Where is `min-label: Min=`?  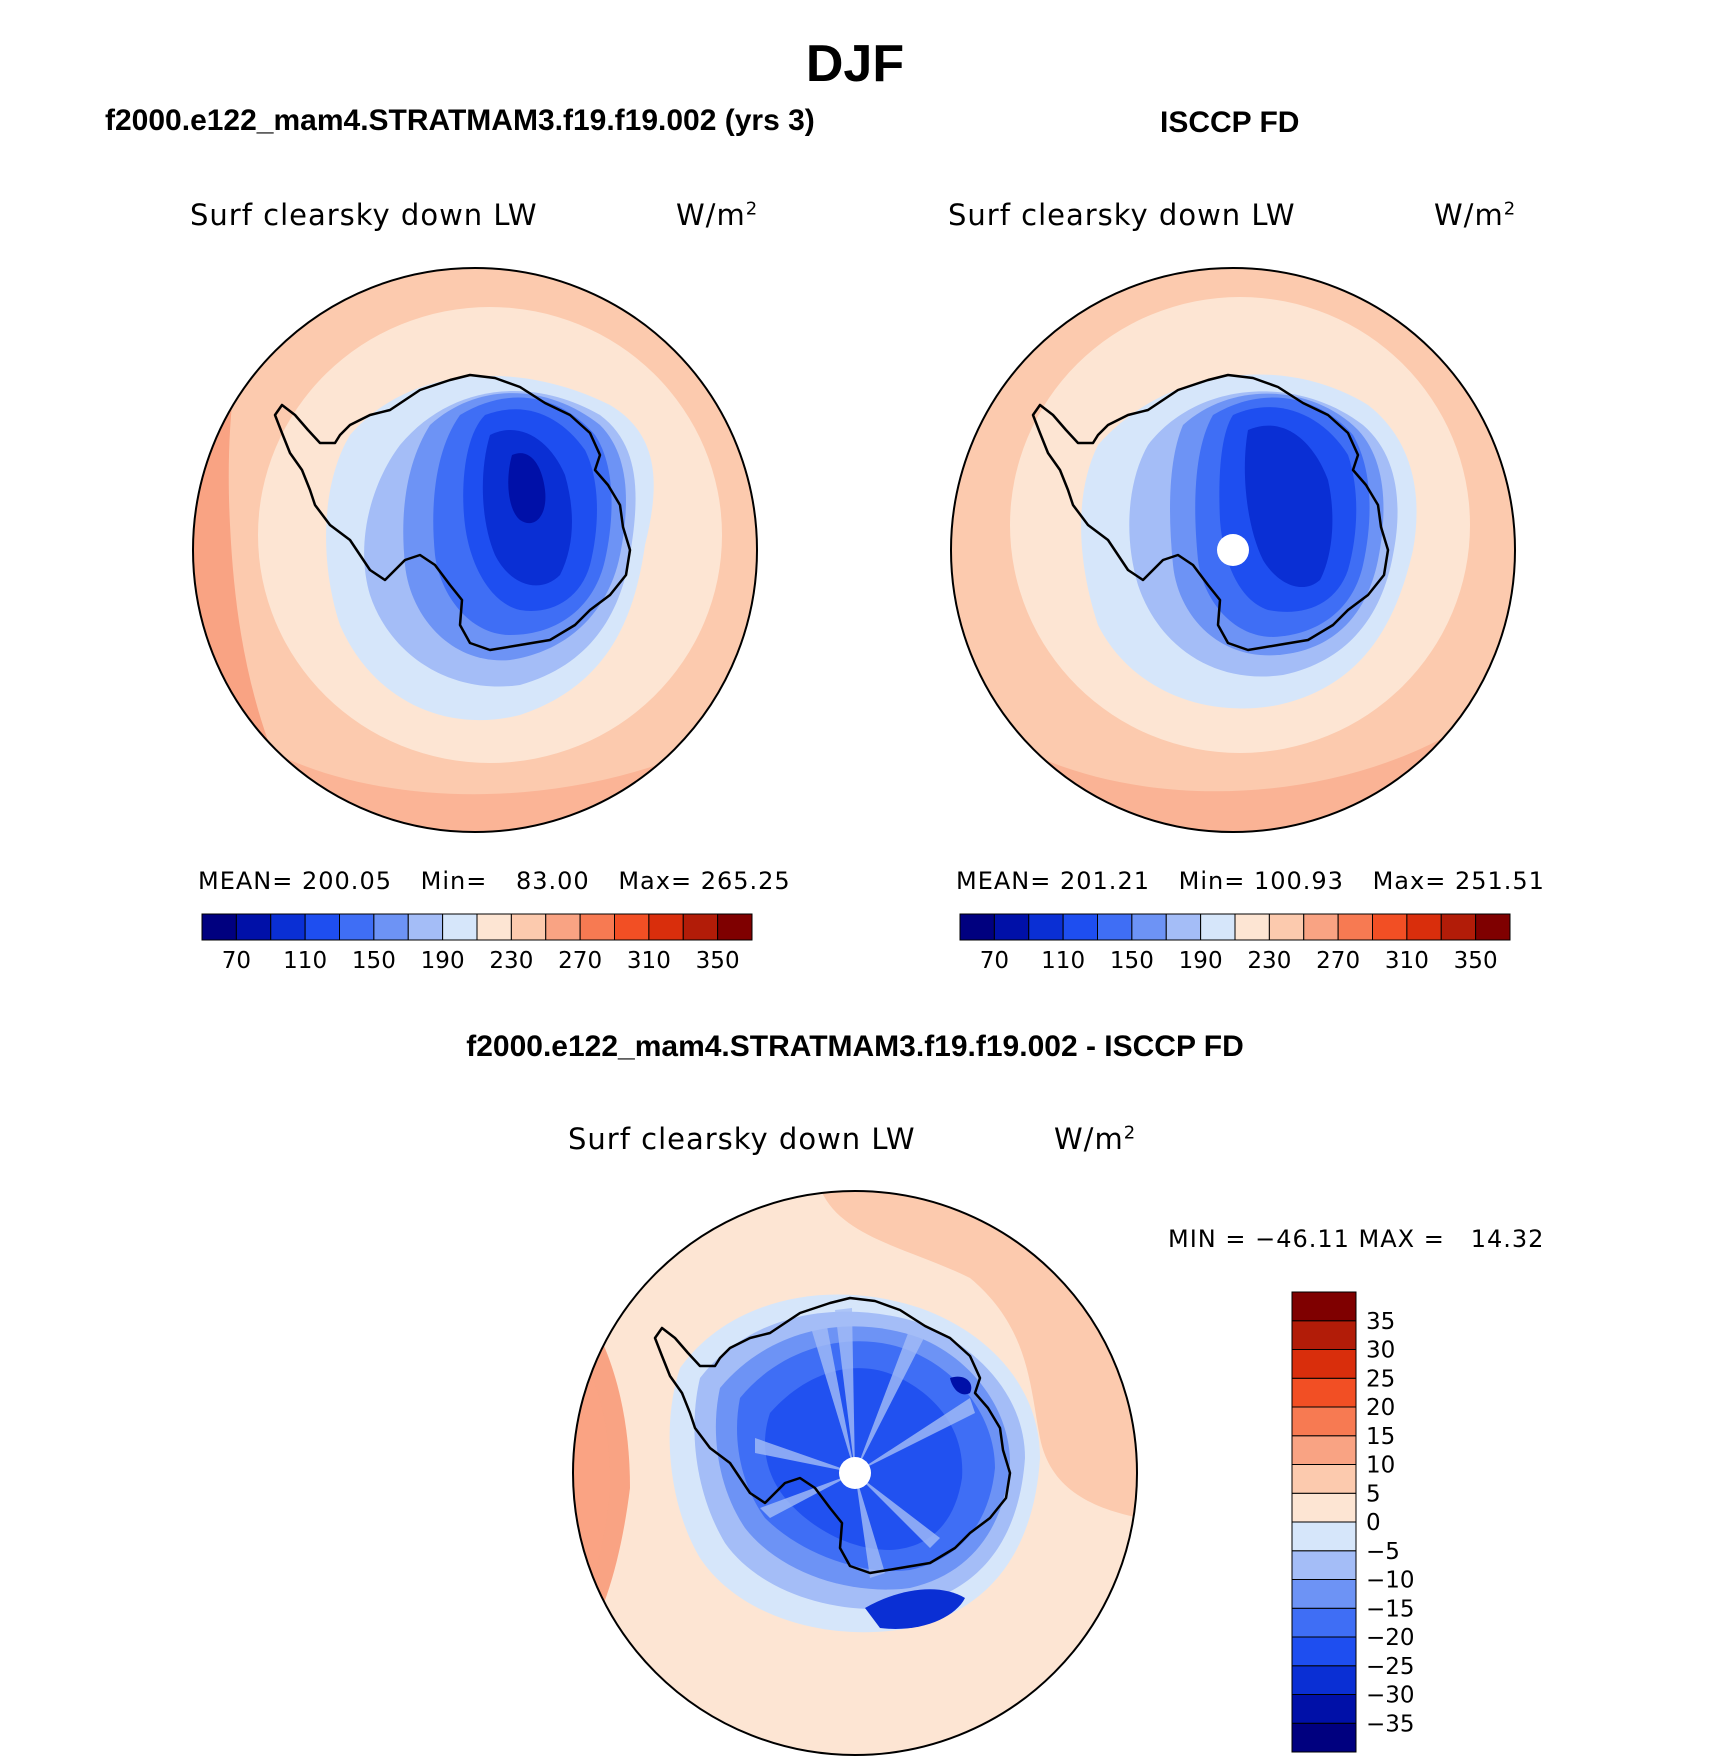 min-label: Min= is located at coordinates (454, 881).